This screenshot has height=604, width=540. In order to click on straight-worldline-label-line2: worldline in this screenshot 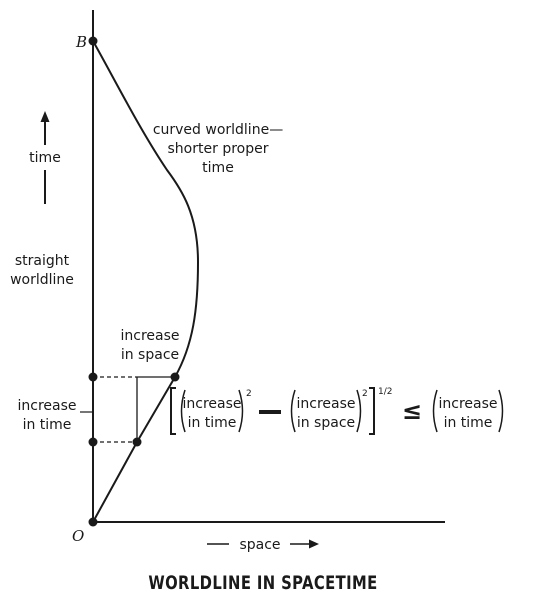, I will do `click(42, 280)`.